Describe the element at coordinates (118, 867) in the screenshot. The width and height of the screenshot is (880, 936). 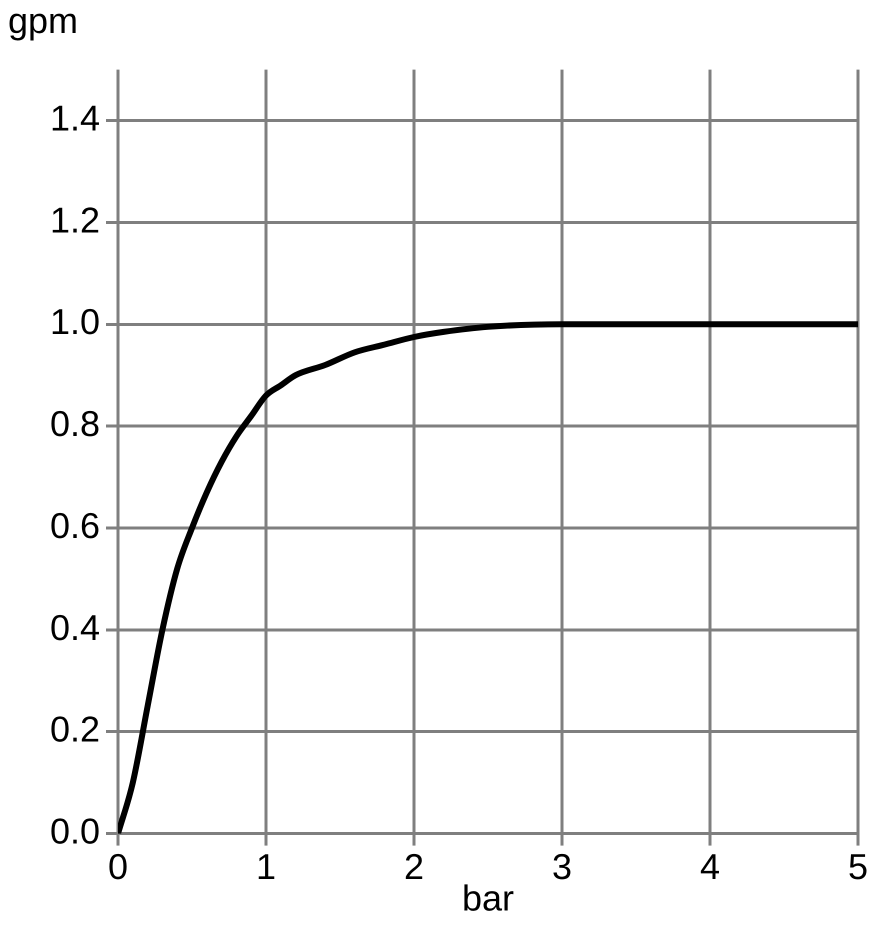
I see `x-tick-label: 0` at that location.